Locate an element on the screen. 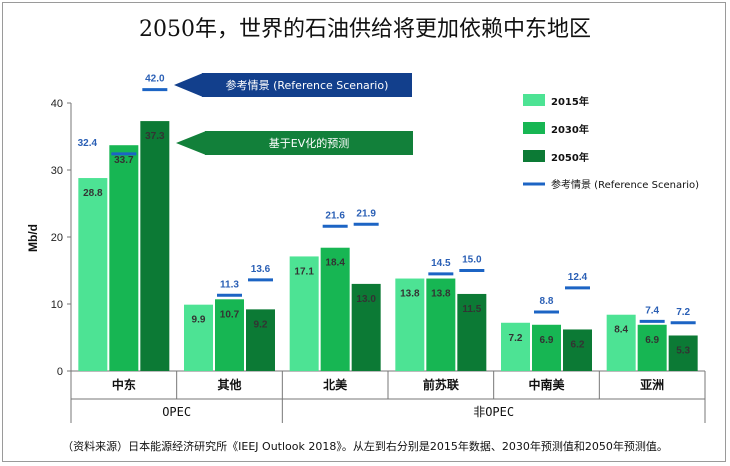 This screenshot has height=466, width=730. bar-value-label: 28.8 is located at coordinates (93, 193).